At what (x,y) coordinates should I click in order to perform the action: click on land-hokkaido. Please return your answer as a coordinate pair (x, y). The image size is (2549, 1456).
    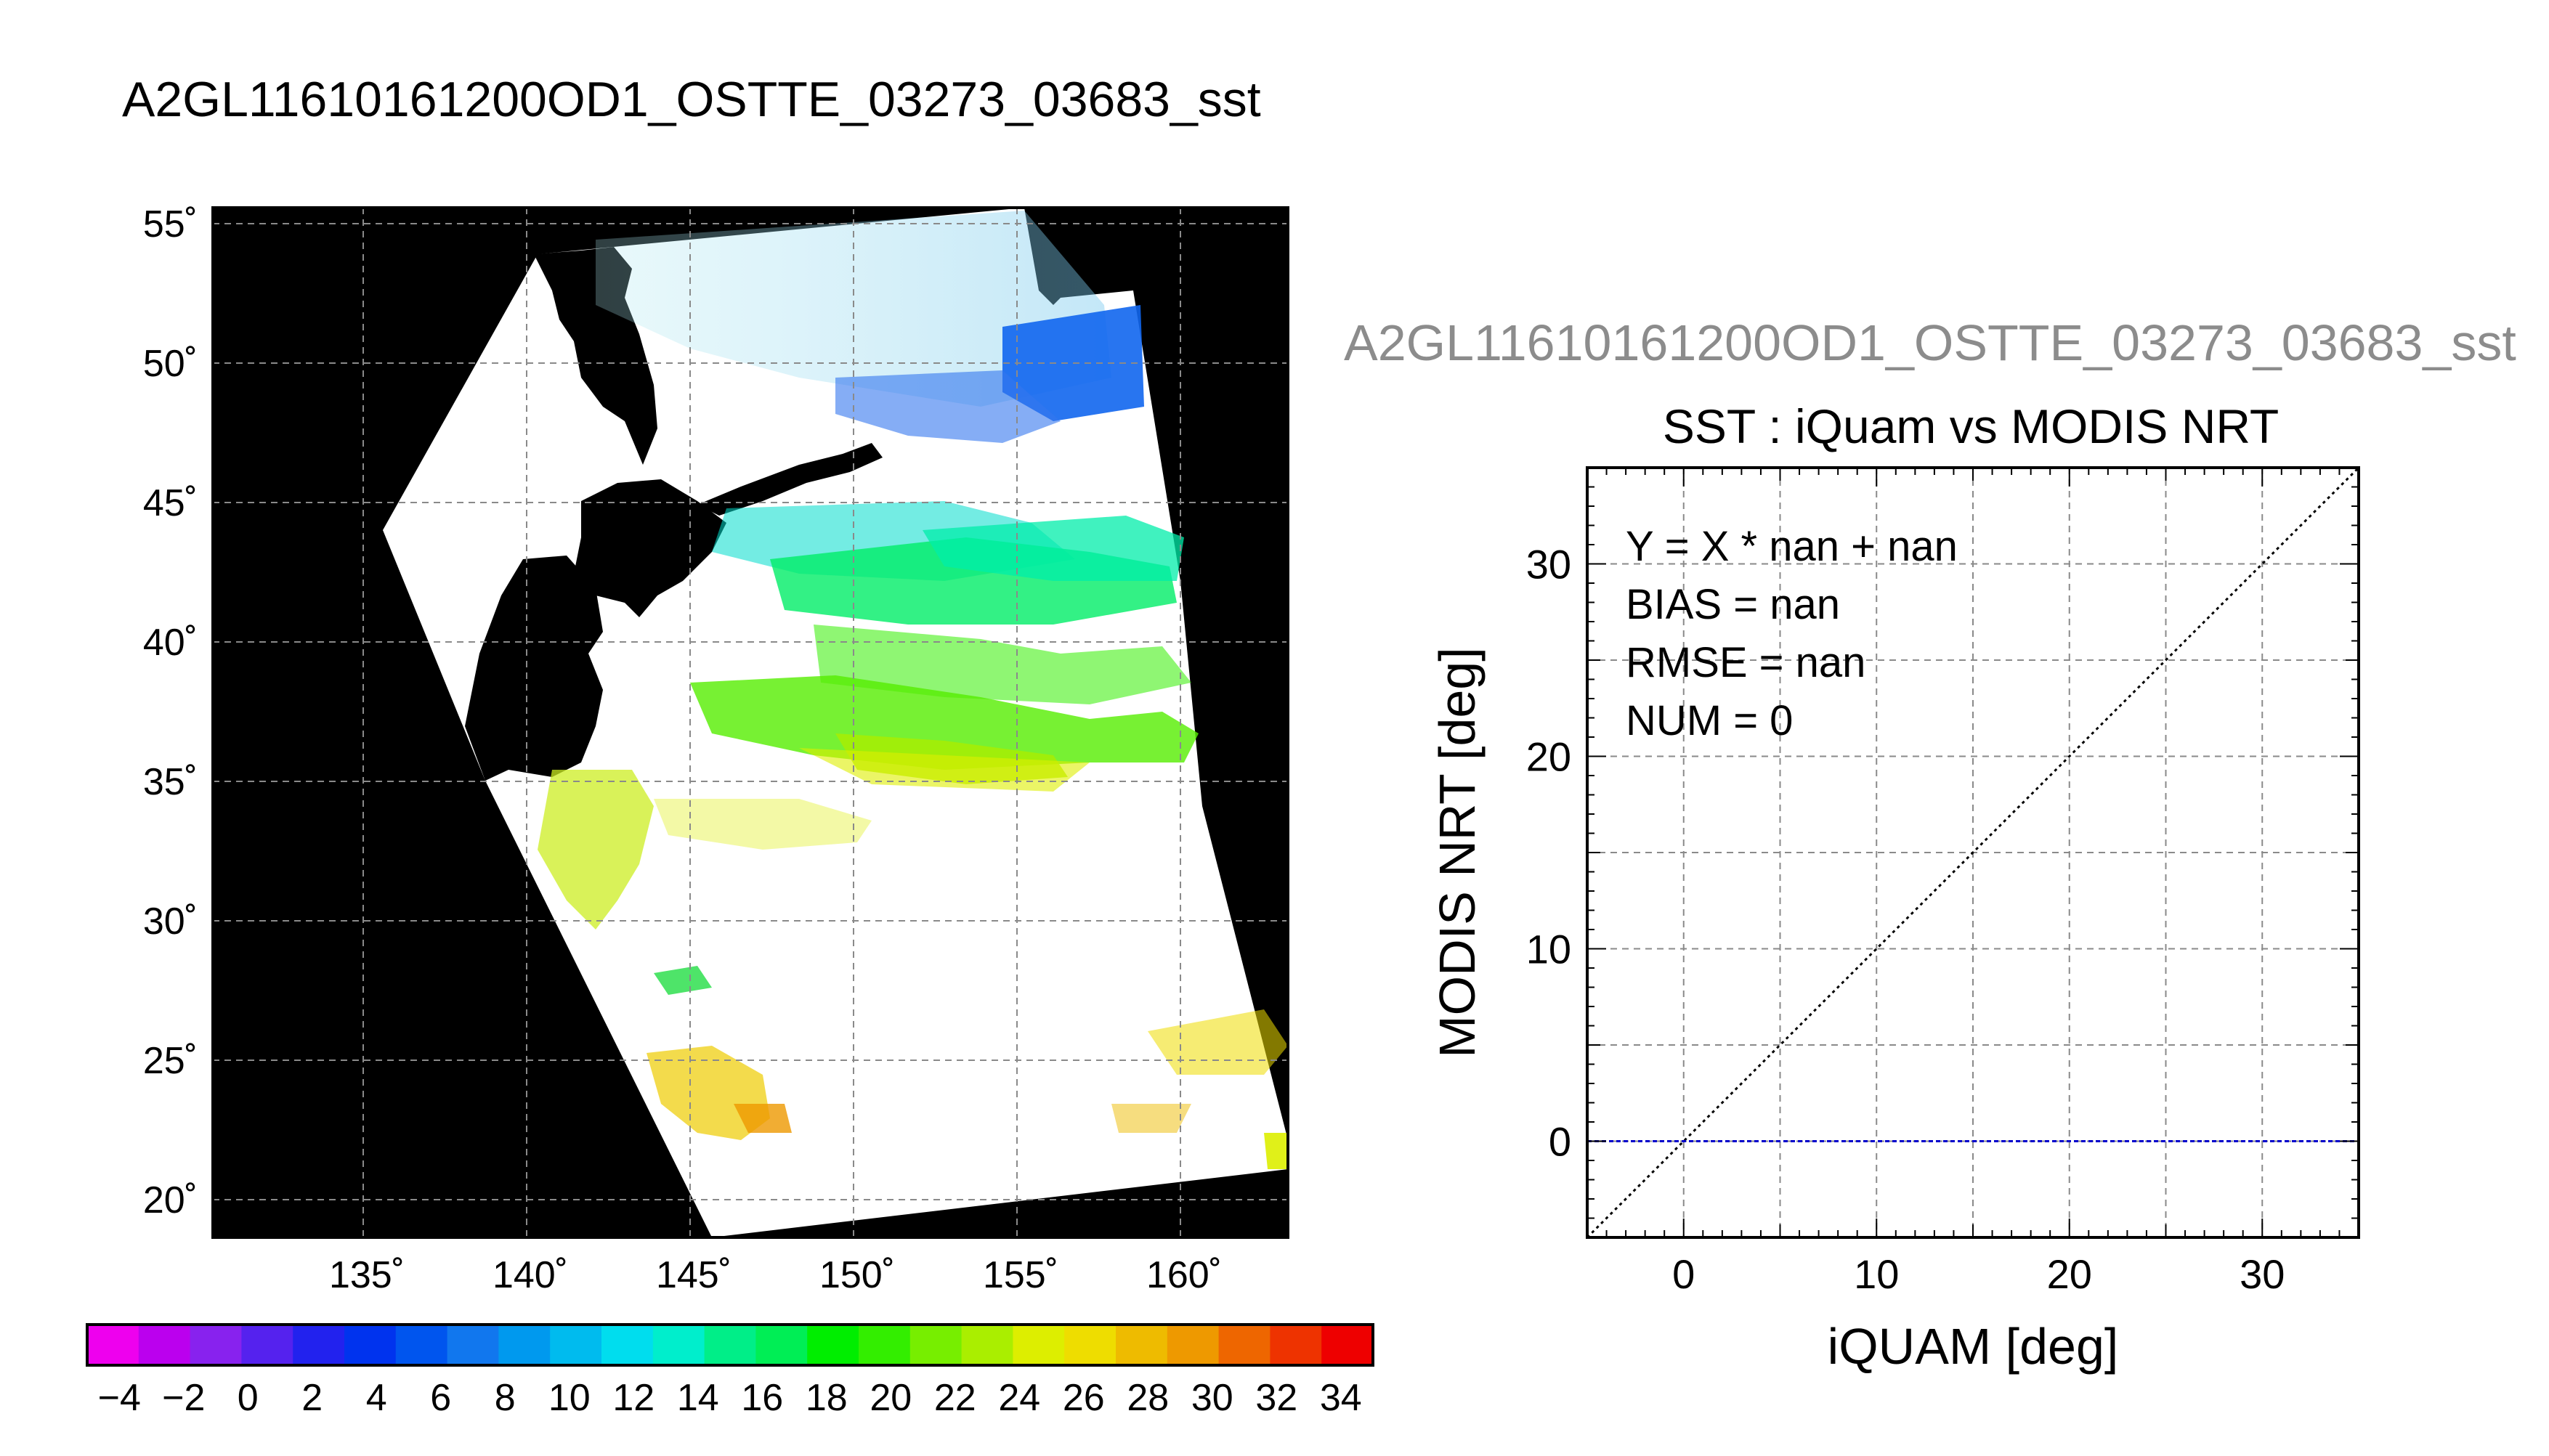
    Looking at the image, I should click on (650, 548).